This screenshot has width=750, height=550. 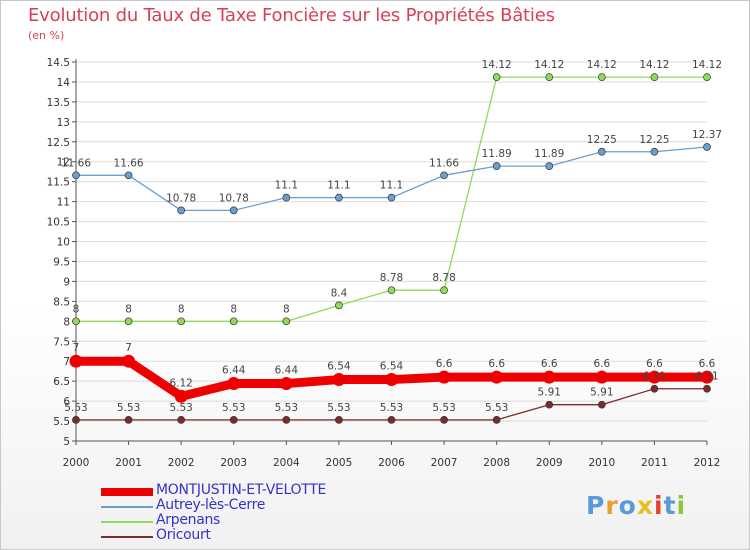 I want to click on legend-label: MONTJUSTIN-ET-VELOTTE, so click(x=241, y=490).